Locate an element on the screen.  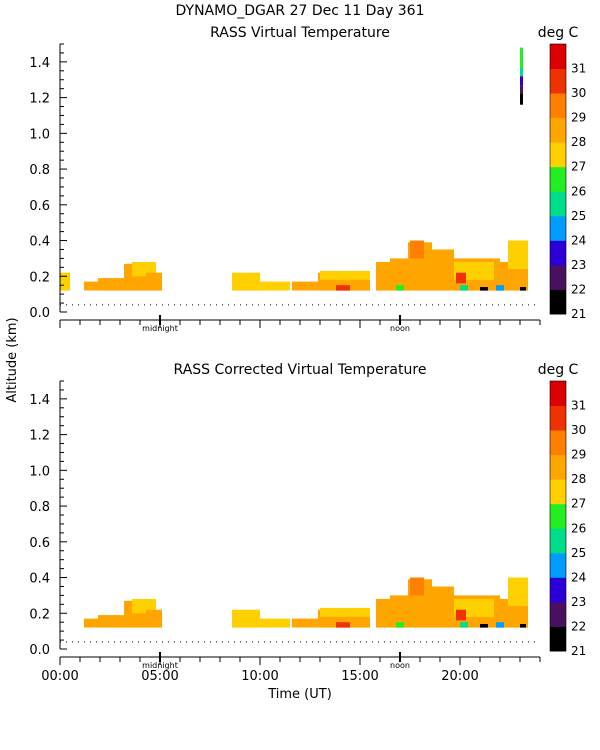
figure-title: DYNAMO_DGAR 27 Dec 11 Day 361 is located at coordinates (300, 11).